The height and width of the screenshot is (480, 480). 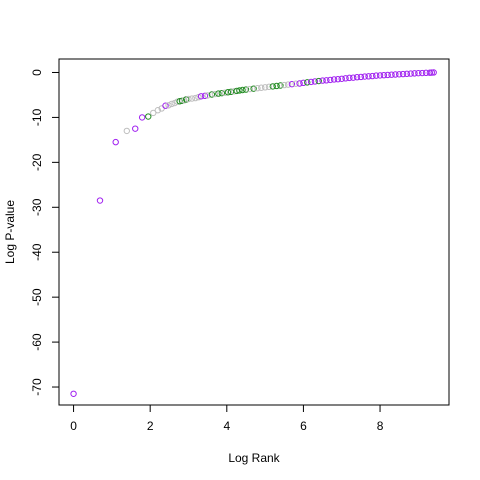 What do you see at coordinates (37, 342) in the screenshot?
I see `y-tick-label: -60` at bounding box center [37, 342].